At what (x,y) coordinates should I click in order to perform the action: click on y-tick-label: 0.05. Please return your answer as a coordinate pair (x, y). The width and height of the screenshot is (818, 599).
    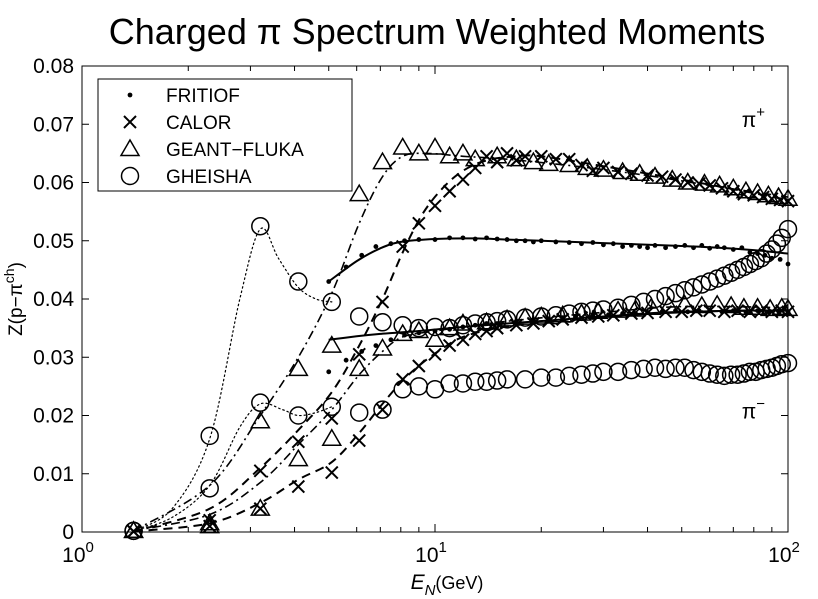
    Looking at the image, I should click on (53, 241).